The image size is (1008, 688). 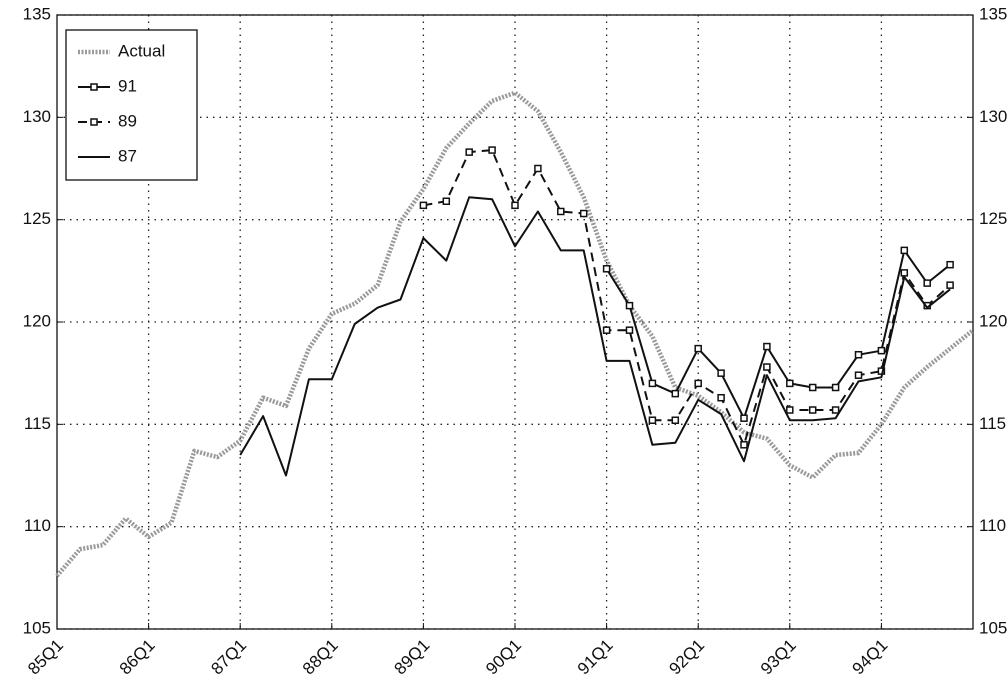 What do you see at coordinates (778, 334) in the screenshot?
I see `series-line` at bounding box center [778, 334].